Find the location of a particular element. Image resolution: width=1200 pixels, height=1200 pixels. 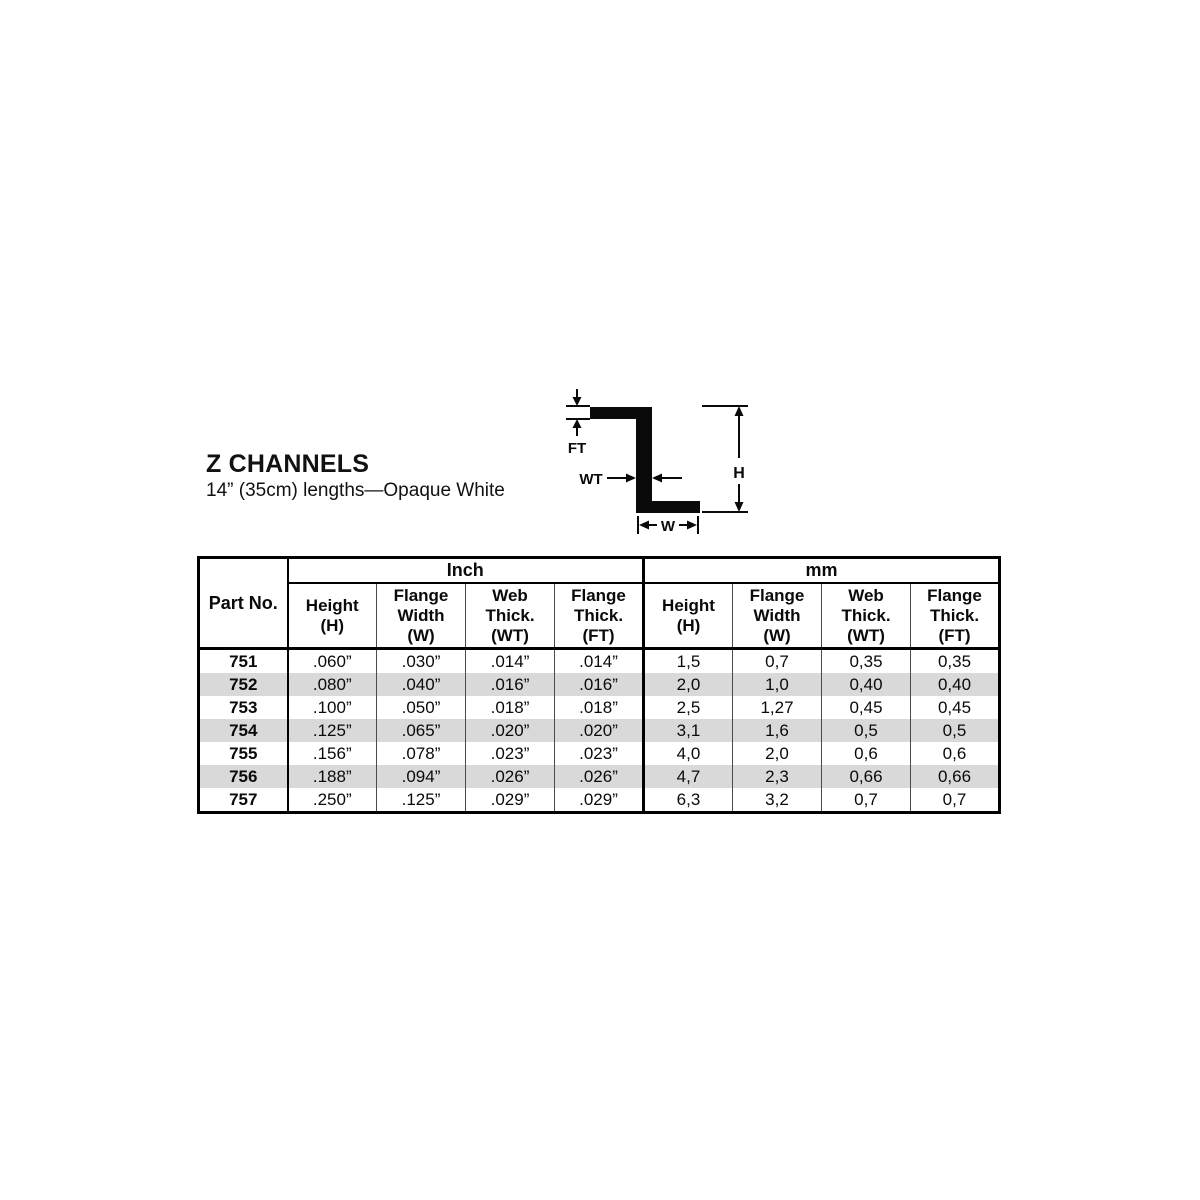

wt-dimension: WT is located at coordinates (630, 479).